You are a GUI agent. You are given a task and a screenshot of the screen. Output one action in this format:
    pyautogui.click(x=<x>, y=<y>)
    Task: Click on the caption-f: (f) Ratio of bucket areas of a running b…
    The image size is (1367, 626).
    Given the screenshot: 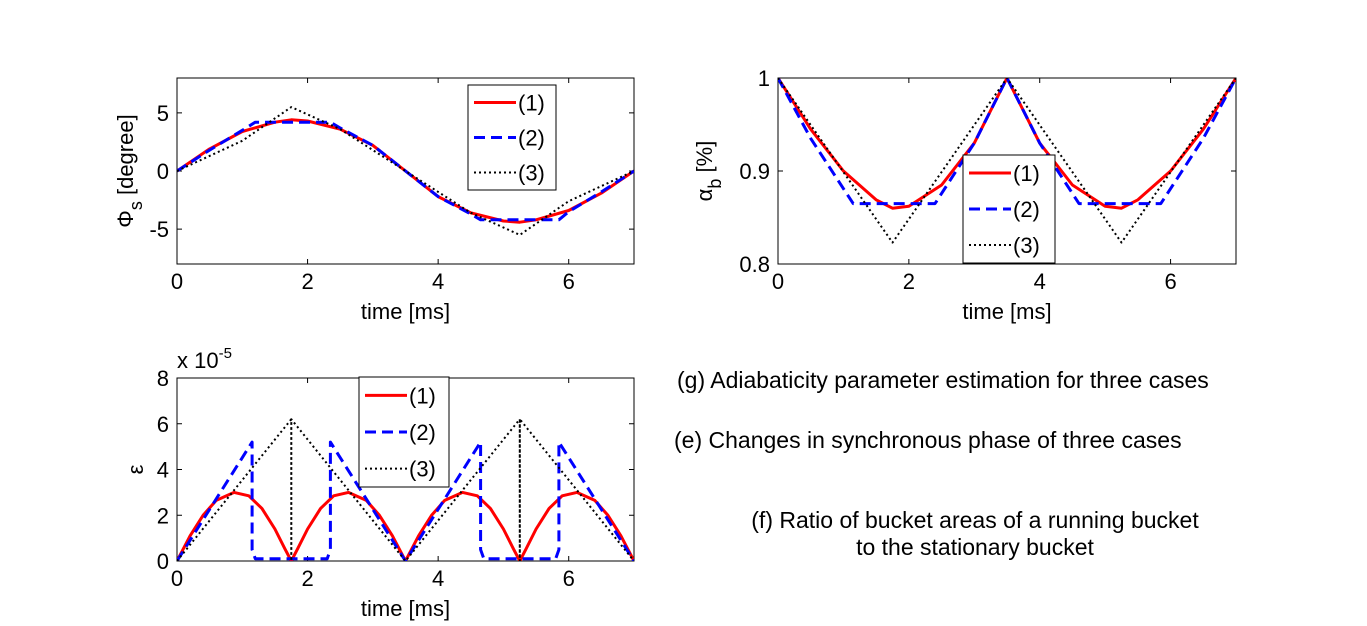 What is the action you would take?
    pyautogui.click(x=975, y=534)
    